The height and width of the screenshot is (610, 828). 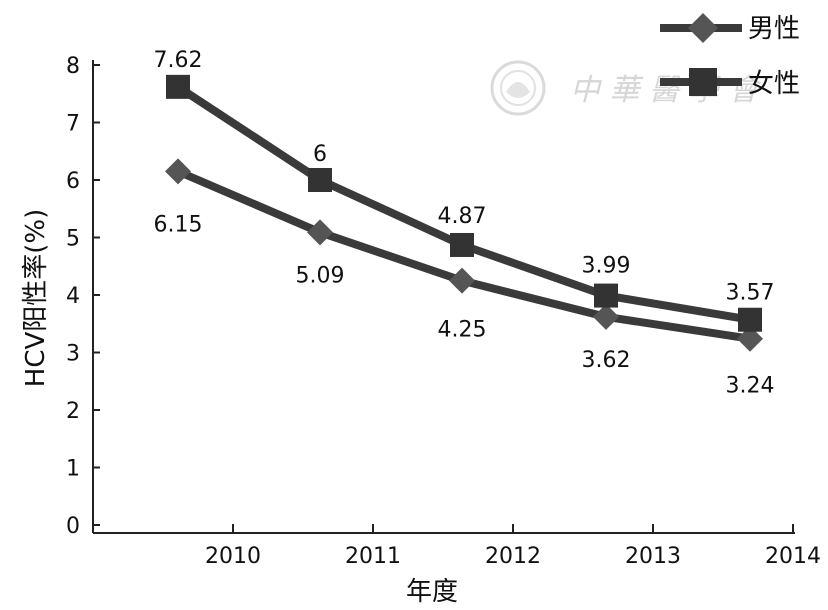 I want to click on y-tick-label: 6, so click(x=73, y=181).